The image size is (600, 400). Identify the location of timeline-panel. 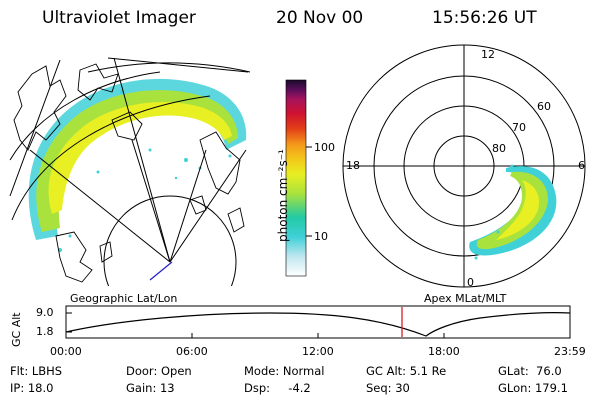
(318, 322).